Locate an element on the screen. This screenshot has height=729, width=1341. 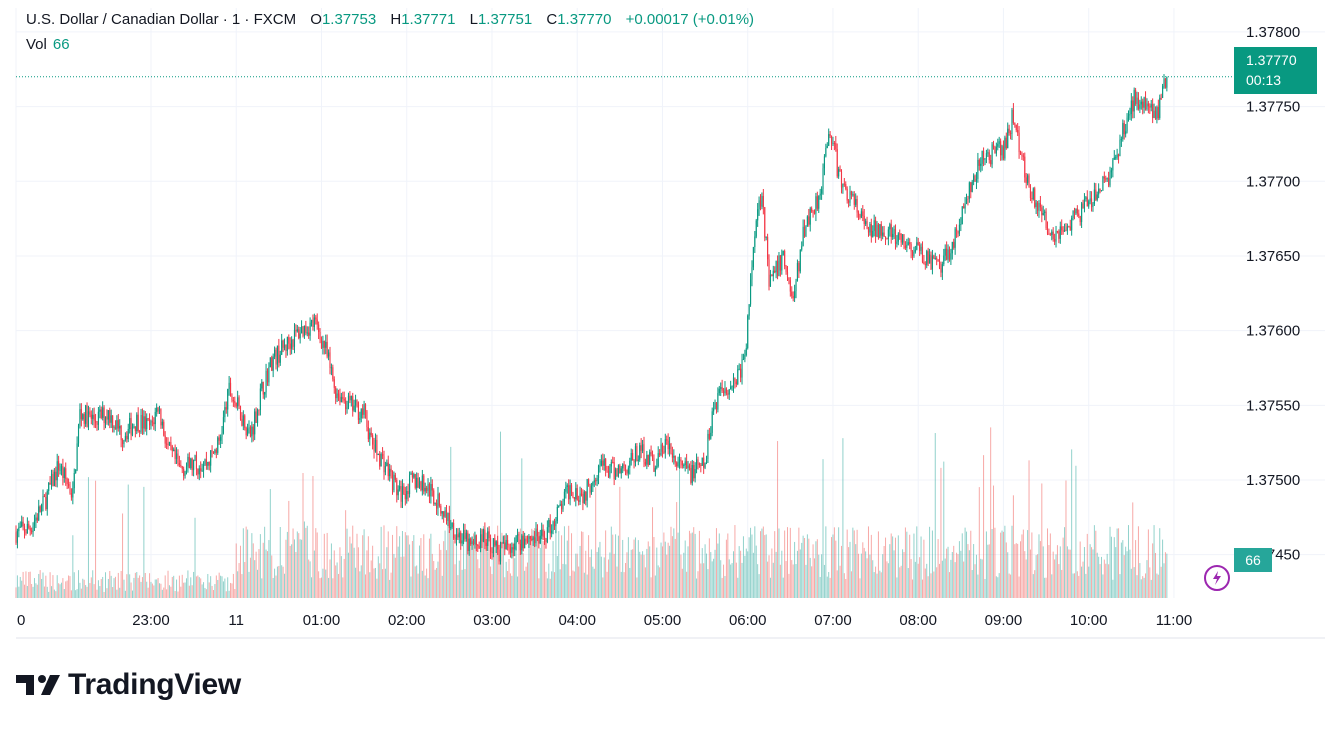
tradingview-logo-icon is located at coordinates (38, 685).